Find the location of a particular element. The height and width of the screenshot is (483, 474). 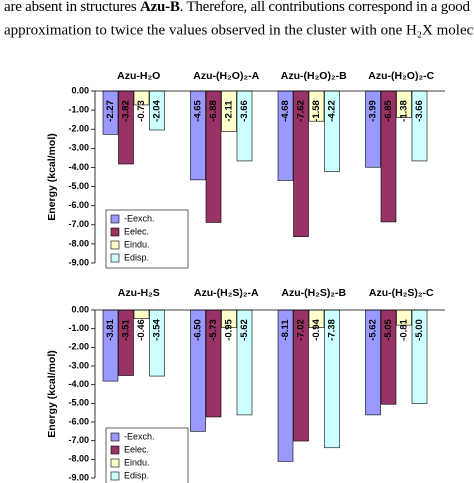

value-label: -6.88 is located at coordinates (213, 111).